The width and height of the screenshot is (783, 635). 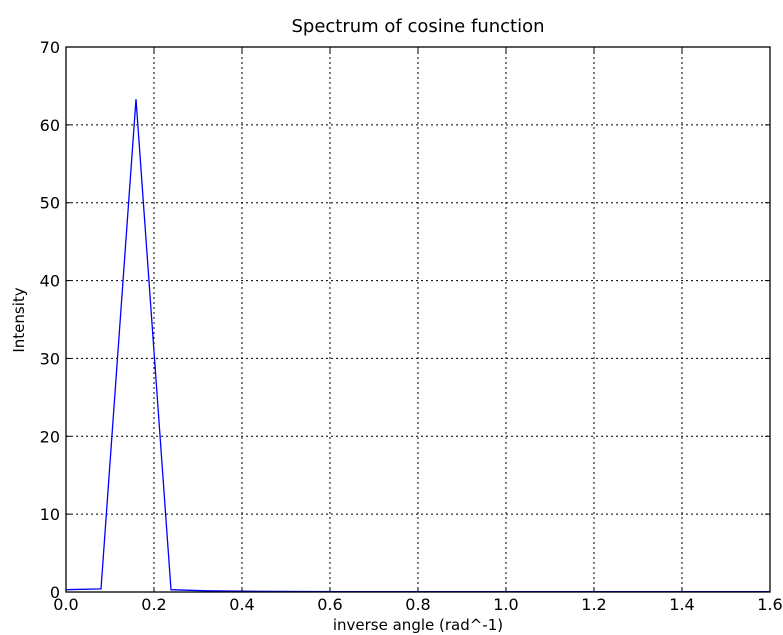 I want to click on x-tick-label: 0.6, so click(x=329, y=604).